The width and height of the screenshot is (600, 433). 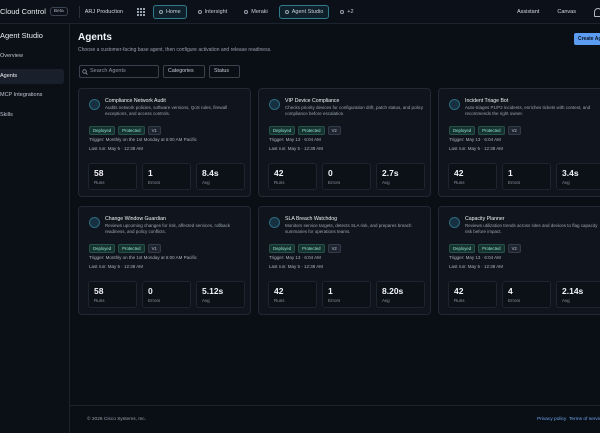 What do you see at coordinates (21, 95) in the screenshot?
I see `sidebar-item: MCP Integrations` at bounding box center [21, 95].